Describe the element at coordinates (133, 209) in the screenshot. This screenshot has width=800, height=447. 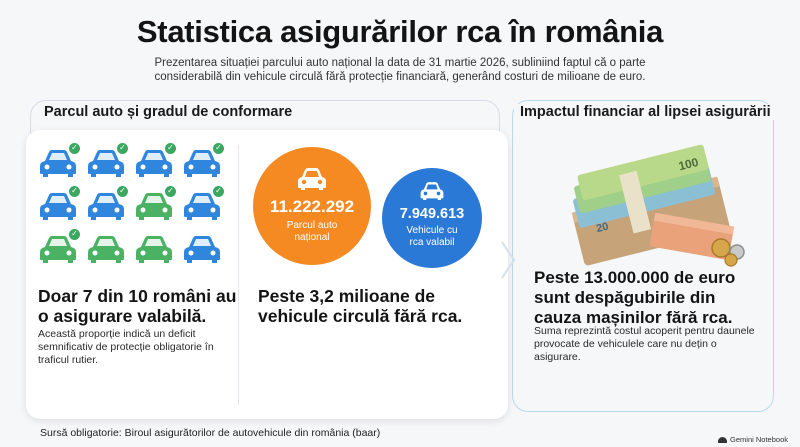
I see `car-grid: ✓ ✓ ✓ ✓ ✓ ✓ ✓ ✓ ✓` at that location.